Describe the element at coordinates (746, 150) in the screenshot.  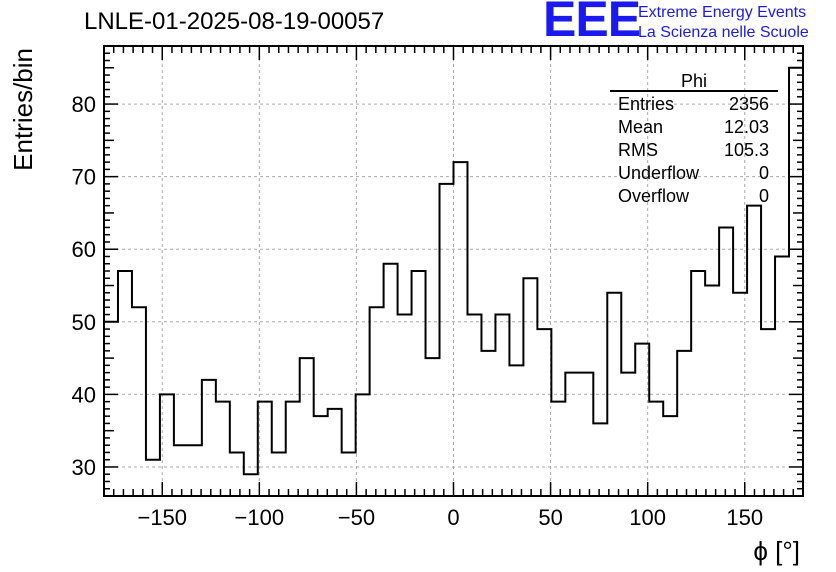
I see `stat-value: 105.3` at that location.